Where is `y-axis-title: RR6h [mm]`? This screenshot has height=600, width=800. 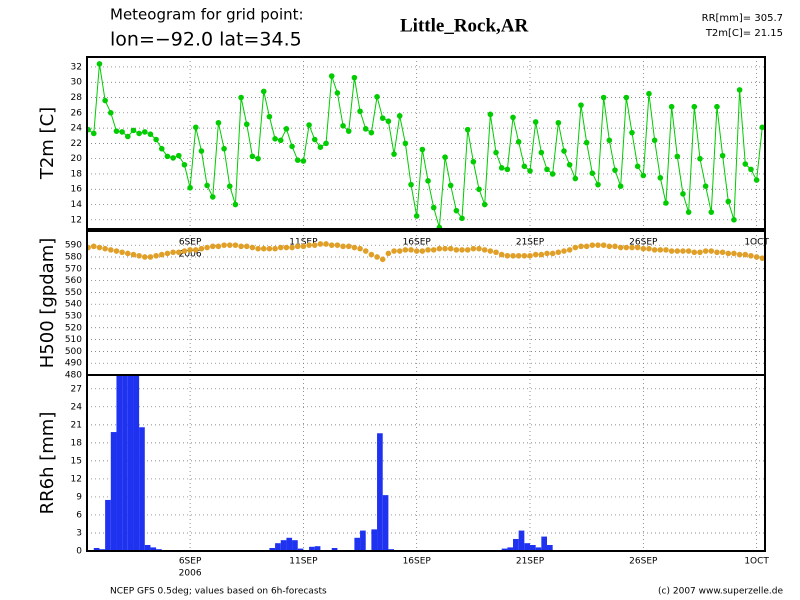 y-axis-title: RR6h [mm] is located at coordinates (47, 463).